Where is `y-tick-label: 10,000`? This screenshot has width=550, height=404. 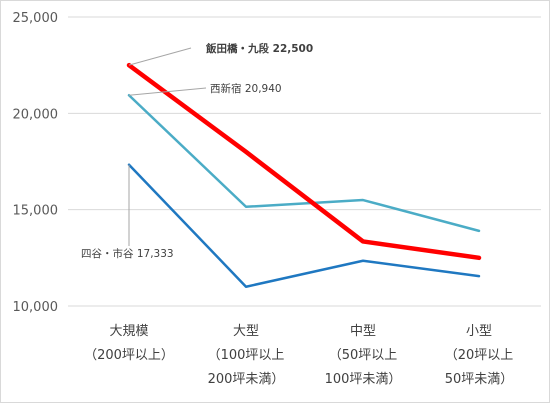 y-tick-label: 10,000 is located at coordinates (36, 307).